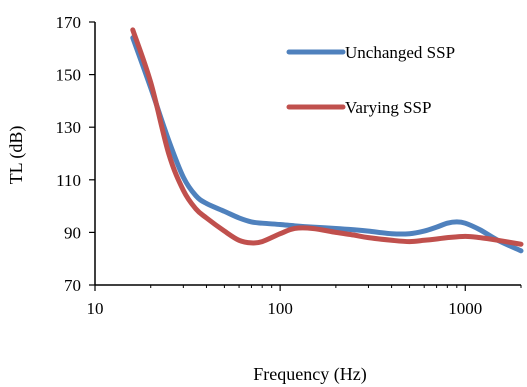  I want to click on x-ticks: 10 100 1000, so click(304, 301).